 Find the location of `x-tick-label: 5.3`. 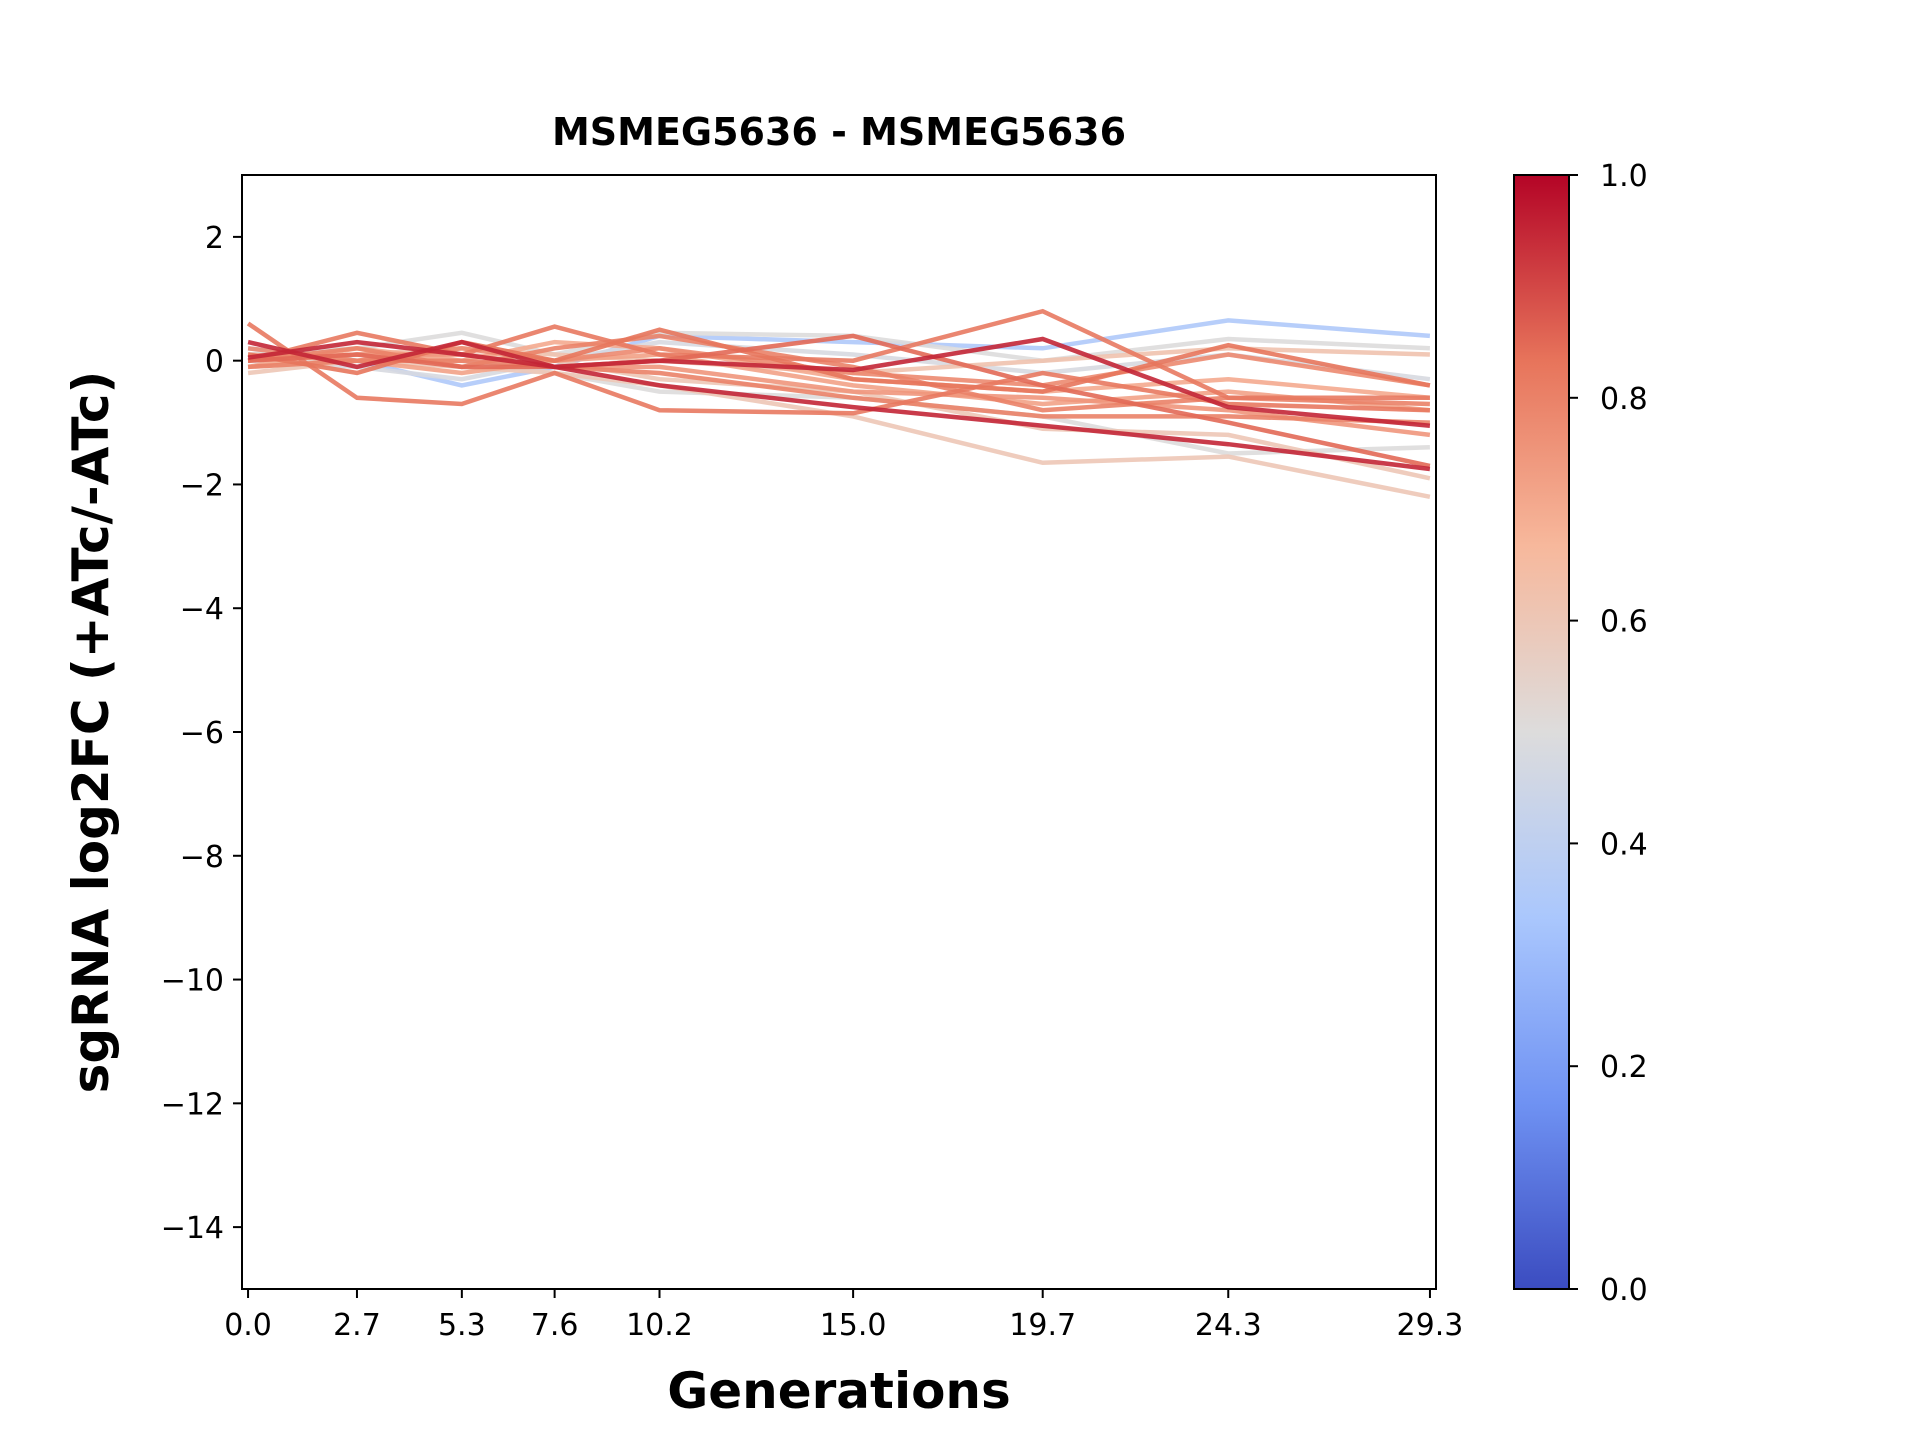

x-tick-label: 5.3 is located at coordinates (462, 1325).